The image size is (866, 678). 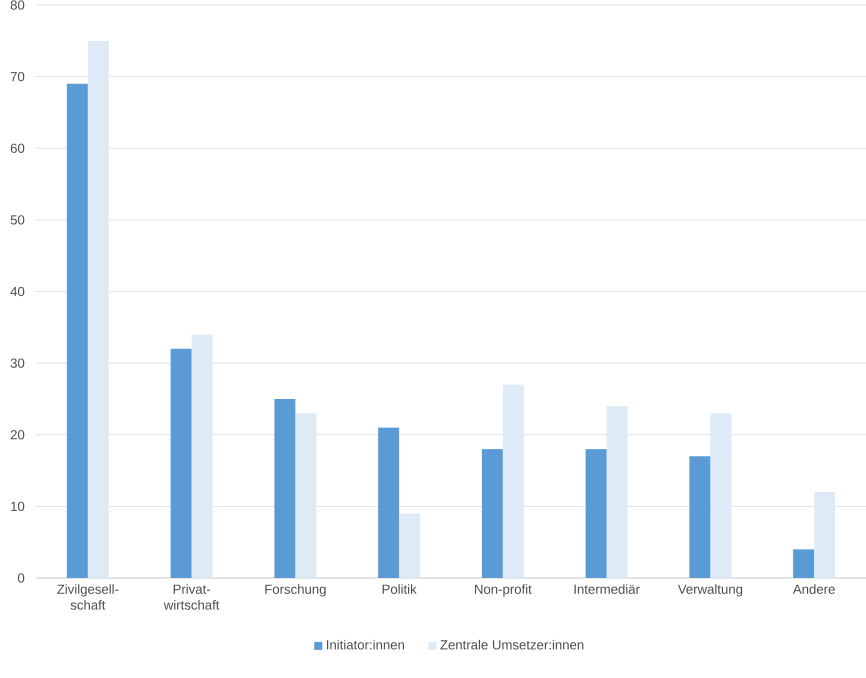 I want to click on y-tick-label: 30, so click(x=17, y=363).